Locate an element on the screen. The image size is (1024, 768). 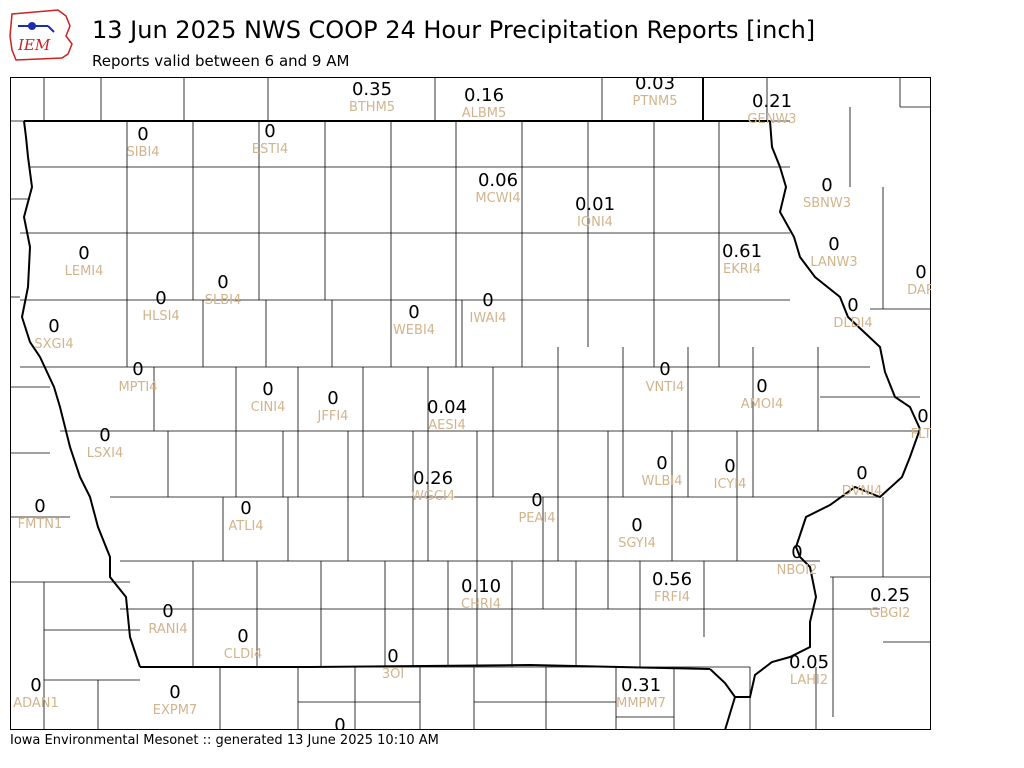
station-unnamed: 0 is located at coordinates (339, 722).